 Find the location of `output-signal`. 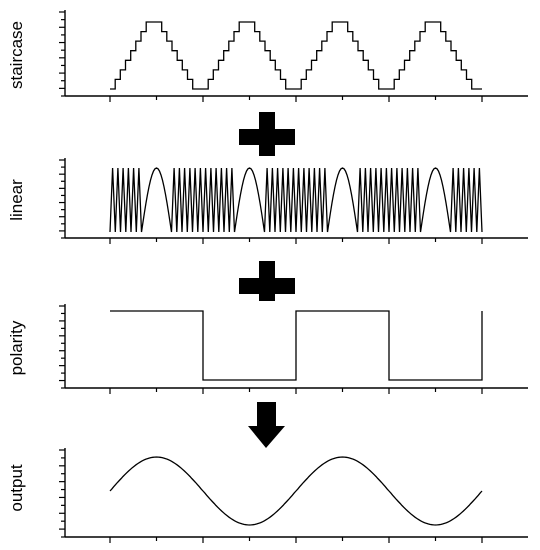

output-signal is located at coordinates (296, 491).